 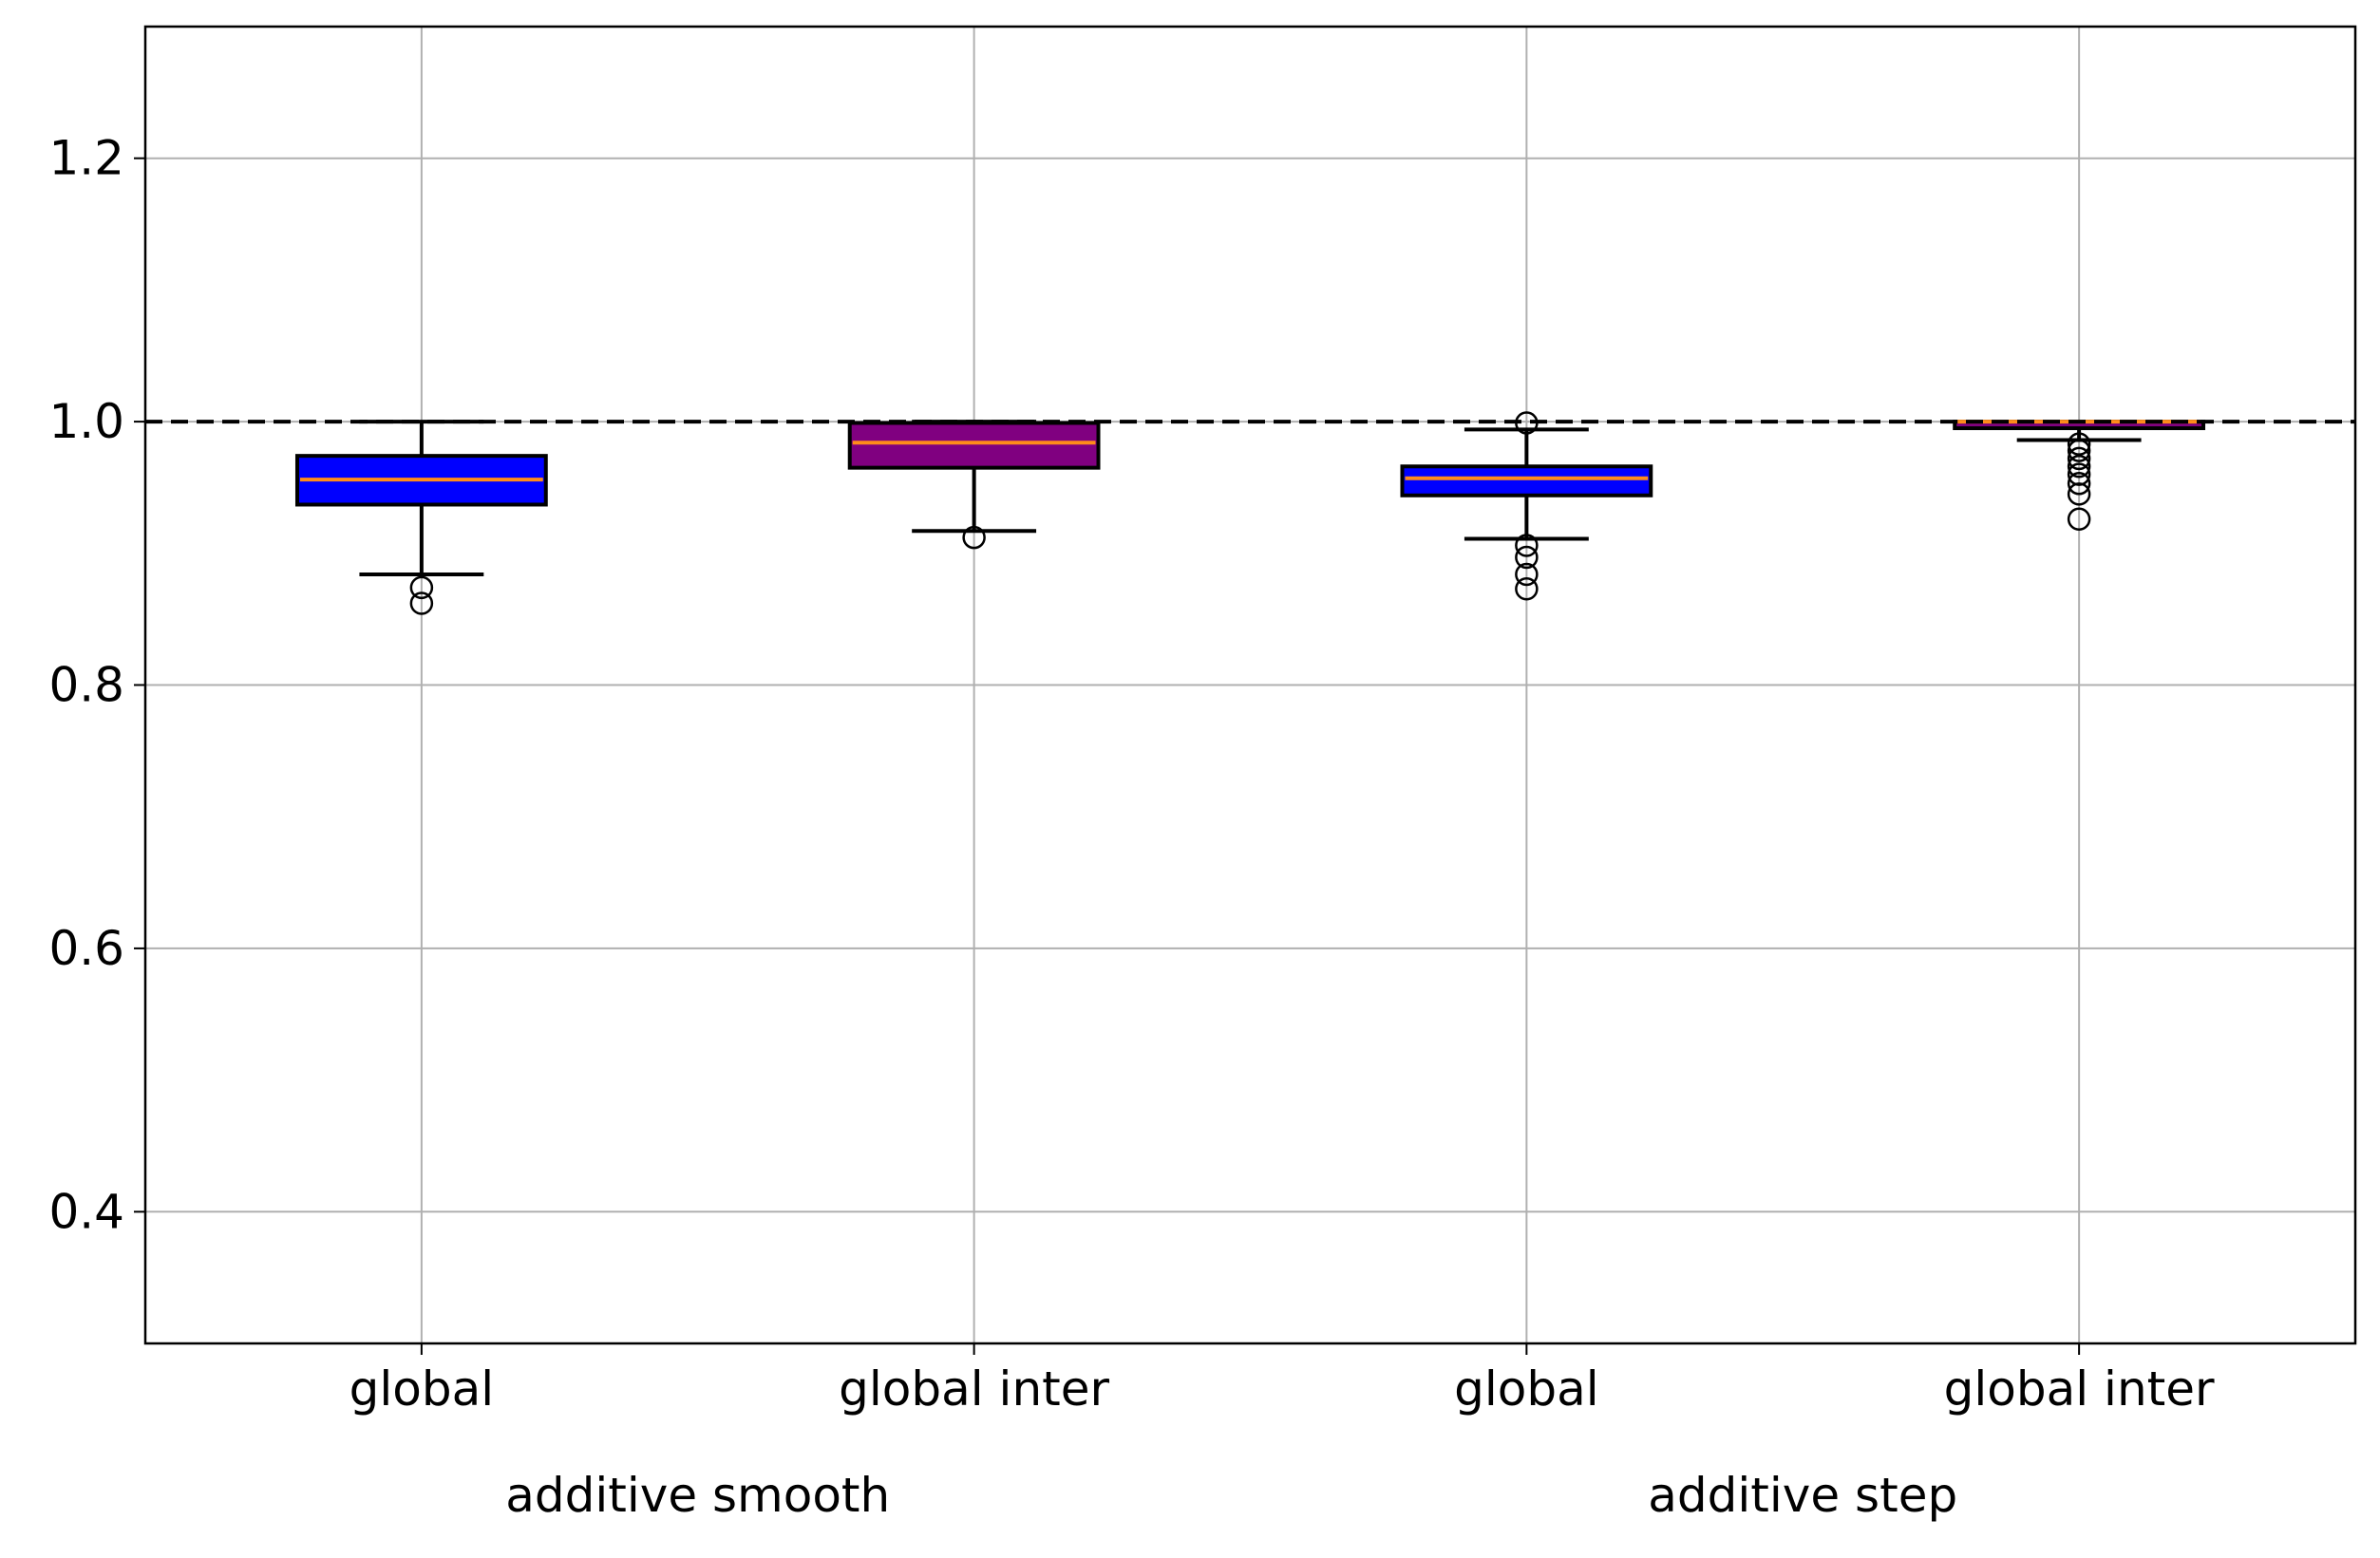 I want to click on boxes, so click(x=1250, y=513).